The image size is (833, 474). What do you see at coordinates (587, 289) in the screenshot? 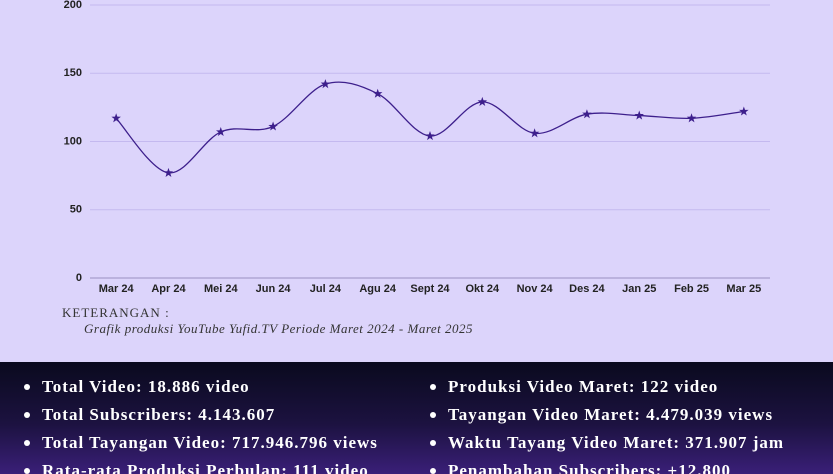
I see `x-tick-label: Des 24` at bounding box center [587, 289].